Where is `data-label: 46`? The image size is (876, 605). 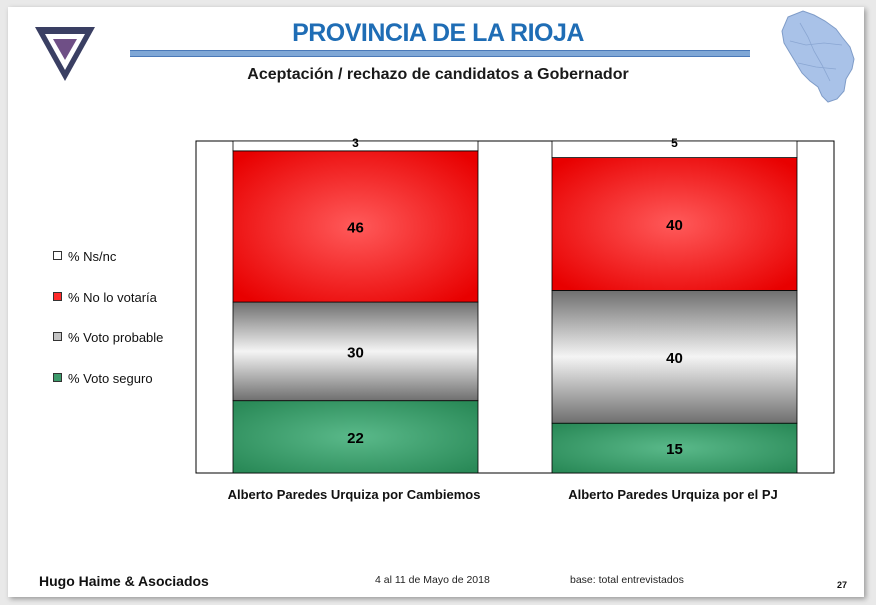
data-label: 46 is located at coordinates (355, 227).